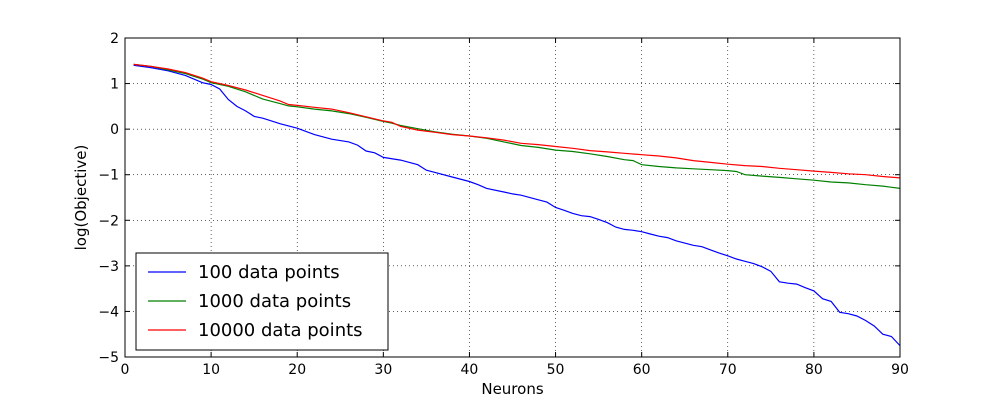  What do you see at coordinates (383, 370) in the screenshot?
I see `x-tick-label: 30` at bounding box center [383, 370].